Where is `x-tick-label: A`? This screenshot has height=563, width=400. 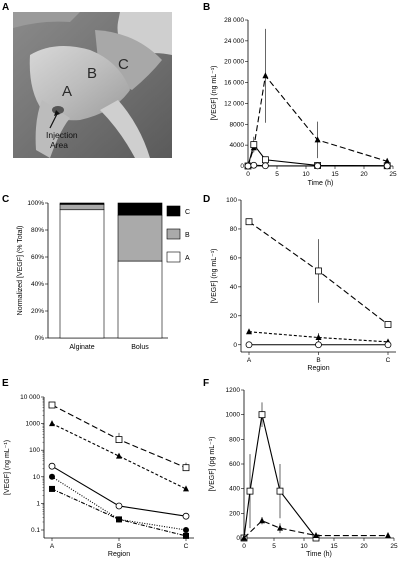 x-tick-label: A is located at coordinates (249, 360).